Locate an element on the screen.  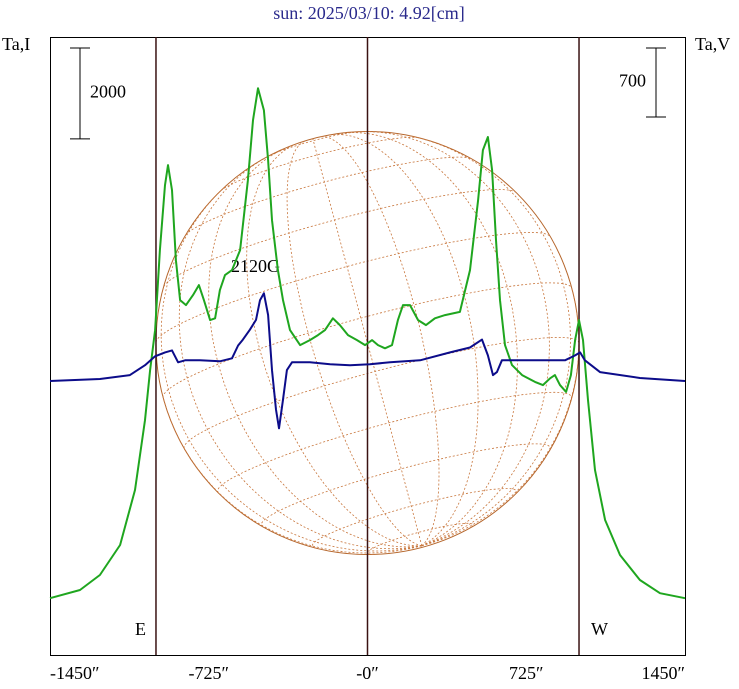
scale-bar-label: 2000 is located at coordinates (108, 92).